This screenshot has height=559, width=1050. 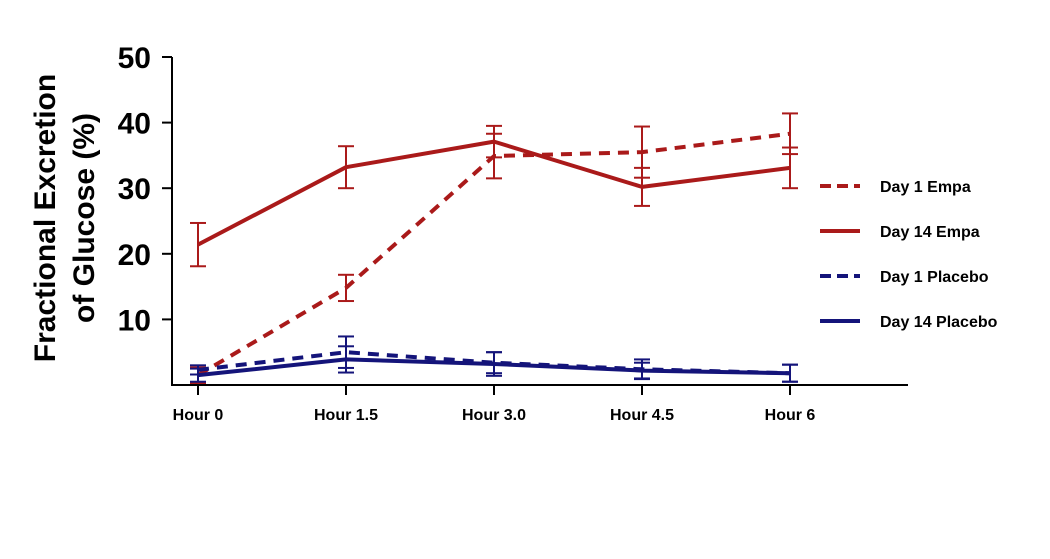 What do you see at coordinates (84, 218) in the screenshot?
I see `y-axis-label-line-2: of Glucose (%)` at bounding box center [84, 218].